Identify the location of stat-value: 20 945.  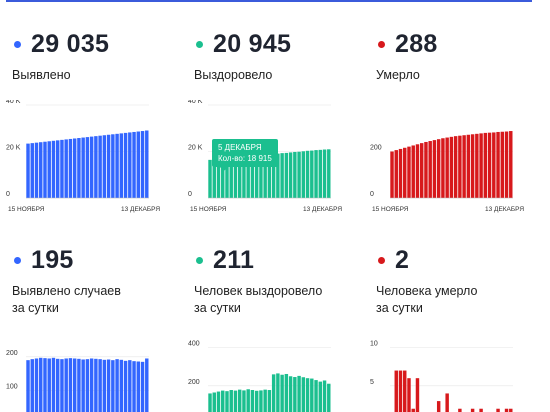
(252, 43).